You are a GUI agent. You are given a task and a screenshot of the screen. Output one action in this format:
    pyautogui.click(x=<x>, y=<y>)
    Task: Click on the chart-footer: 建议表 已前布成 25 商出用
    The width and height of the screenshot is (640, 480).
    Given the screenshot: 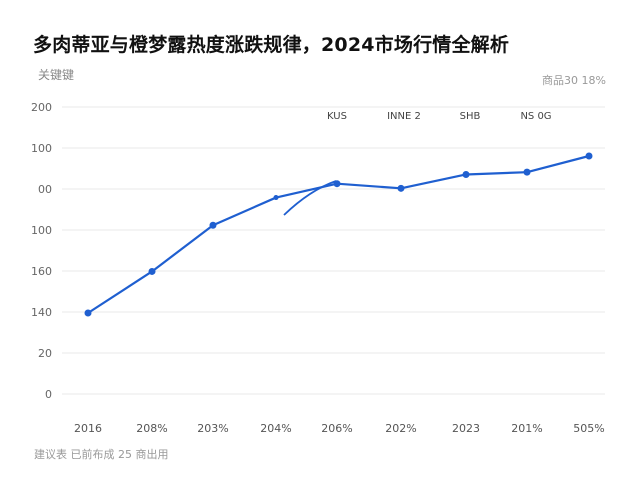 What is the action you would take?
    pyautogui.click(x=101, y=454)
    